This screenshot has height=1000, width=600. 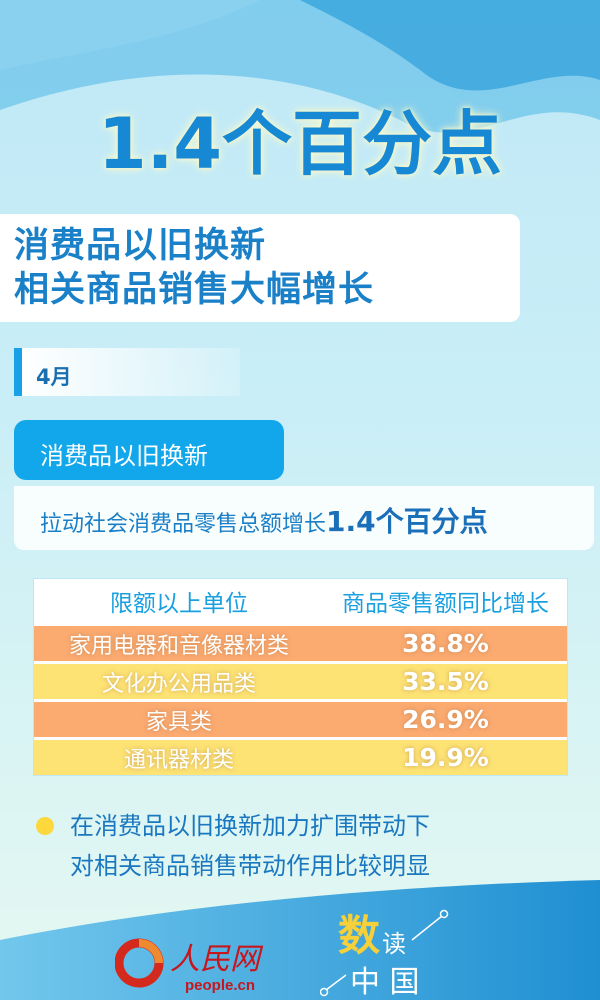 What do you see at coordinates (220, 985) in the screenshot?
I see `svg-text: people.cn` at bounding box center [220, 985].